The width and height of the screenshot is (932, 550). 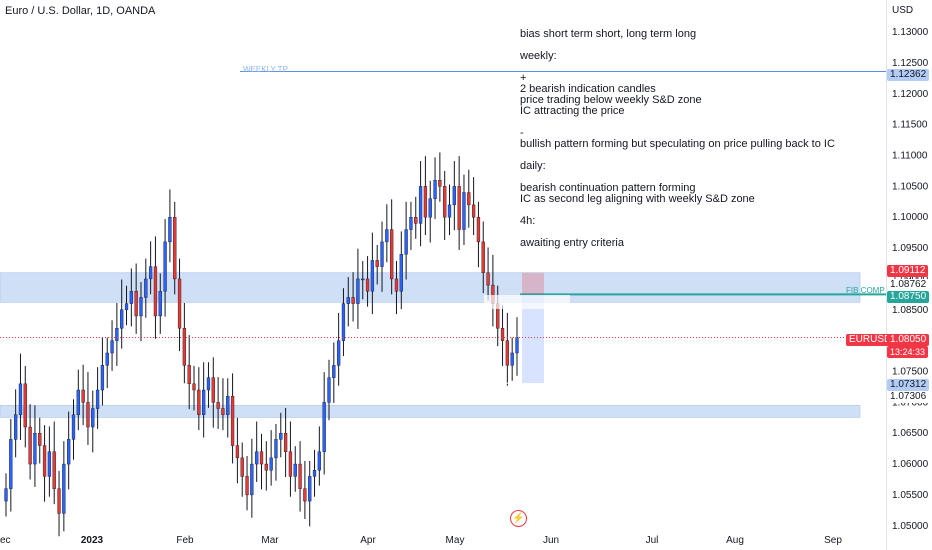 I want to click on y-axis-tick-label: 1.08500, so click(x=910, y=310).